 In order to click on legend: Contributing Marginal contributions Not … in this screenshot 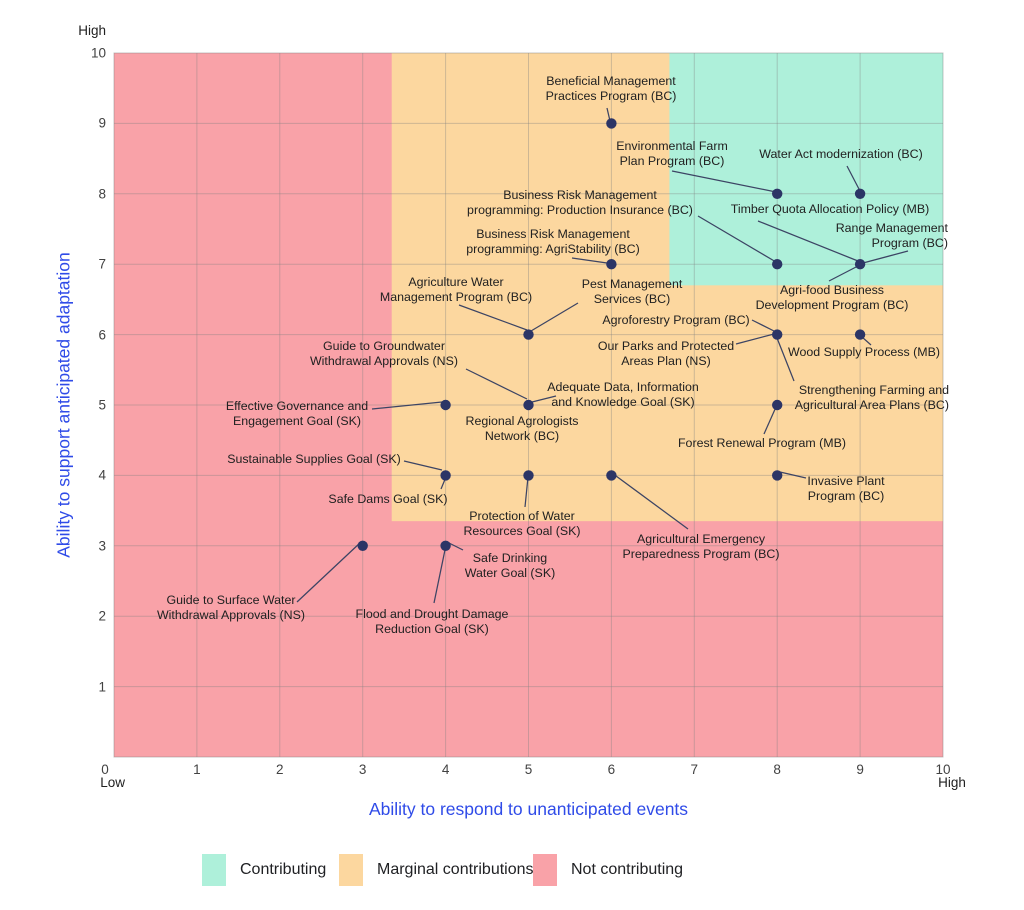, I will do `click(512, 870)`.